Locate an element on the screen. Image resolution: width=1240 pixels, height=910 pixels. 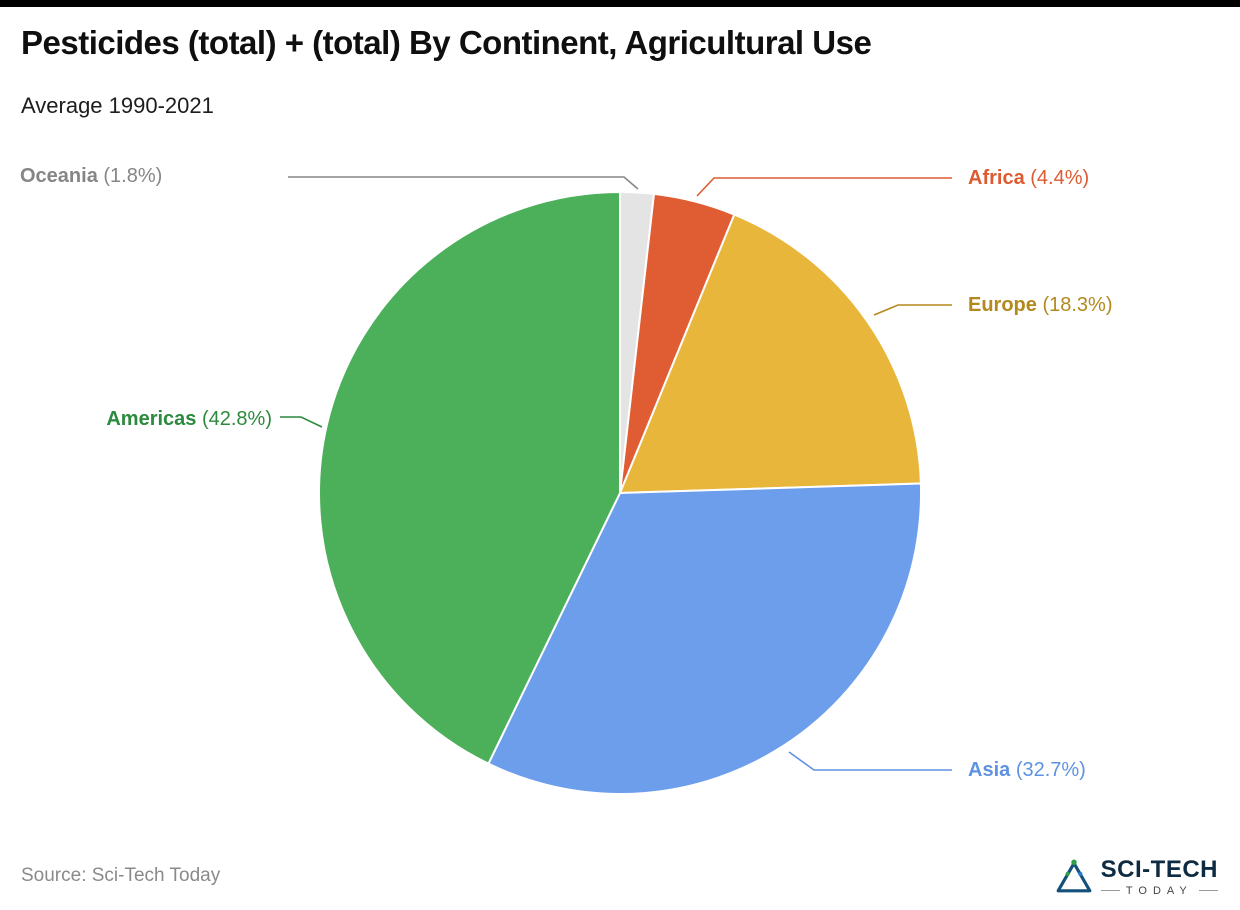
label-africa-pct: (4.4%) is located at coordinates (1060, 178).